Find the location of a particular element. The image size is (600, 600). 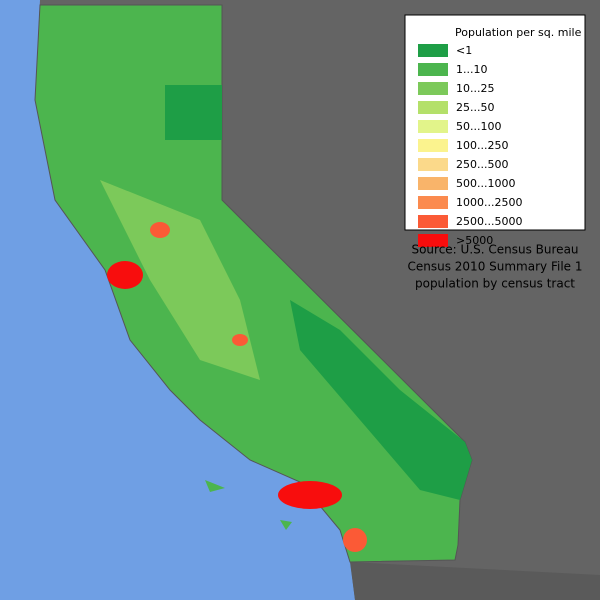

legend-label: 25...50 is located at coordinates (475, 107).